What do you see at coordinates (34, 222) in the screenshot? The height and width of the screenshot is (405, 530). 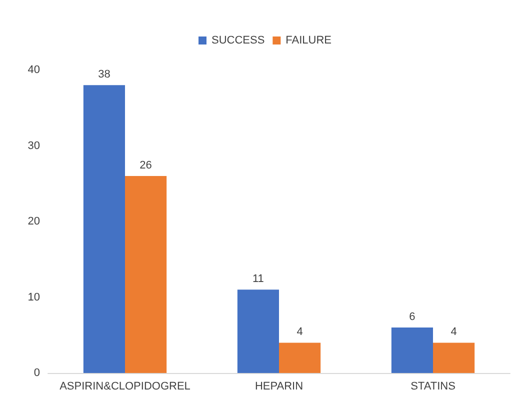 I see `y-tick-label: 20` at bounding box center [34, 222].